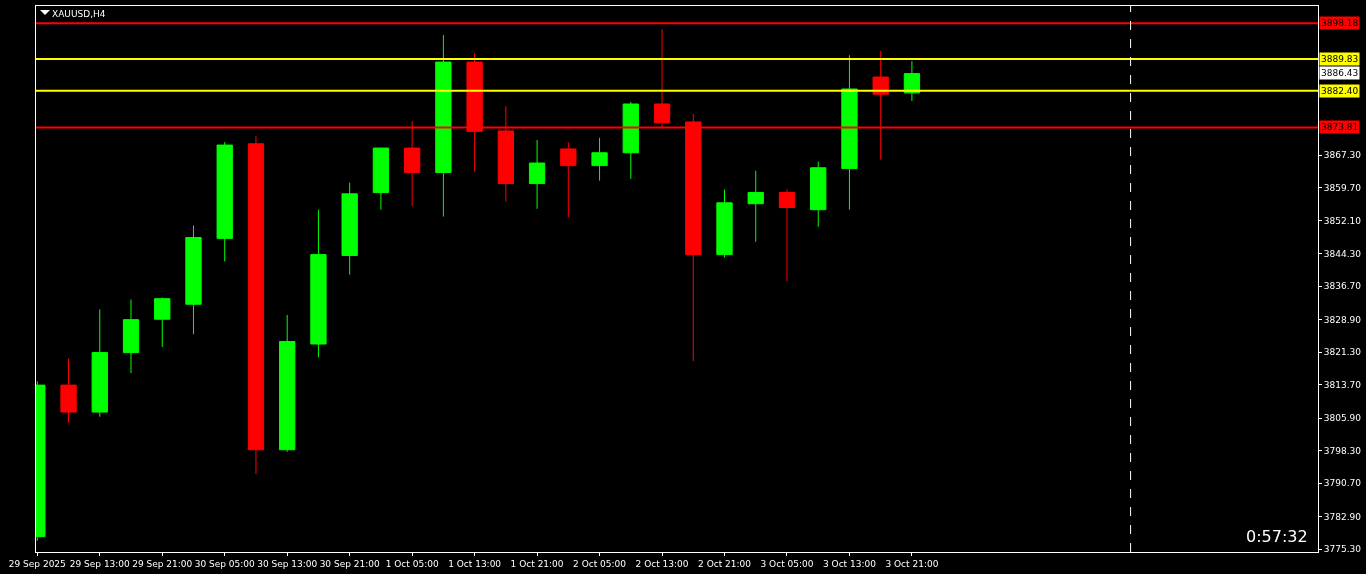 The width and height of the screenshot is (1366, 574). Describe the element at coordinates (1340, 59) in the screenshot. I see `ref-line-label: 3889.83` at that location.